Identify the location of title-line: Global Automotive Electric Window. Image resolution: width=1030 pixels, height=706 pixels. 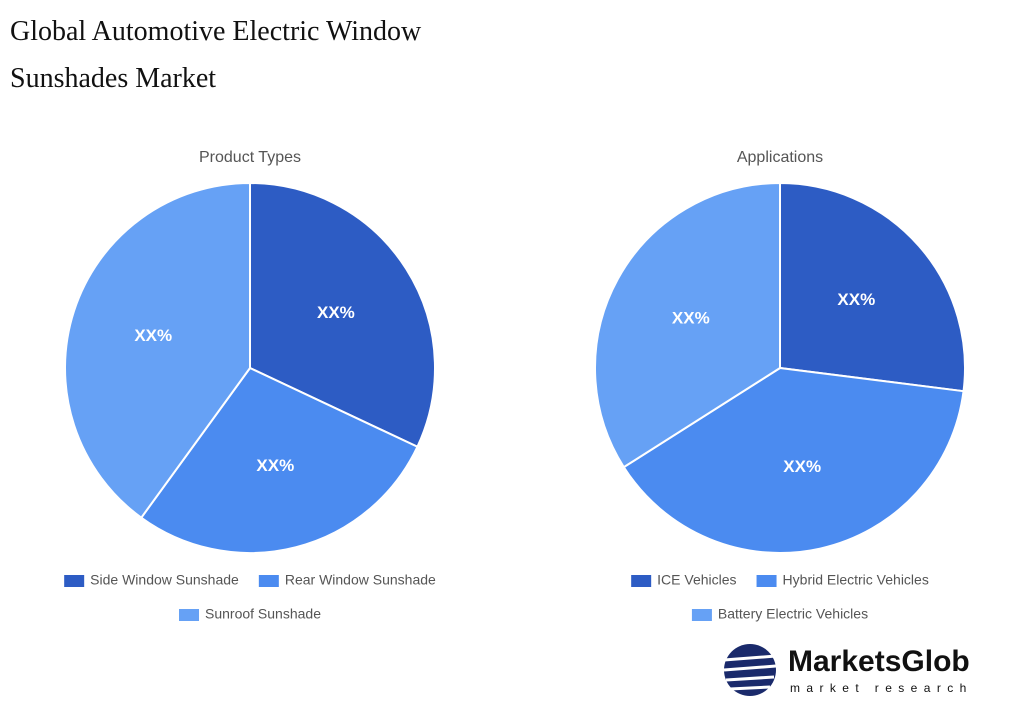
(216, 31).